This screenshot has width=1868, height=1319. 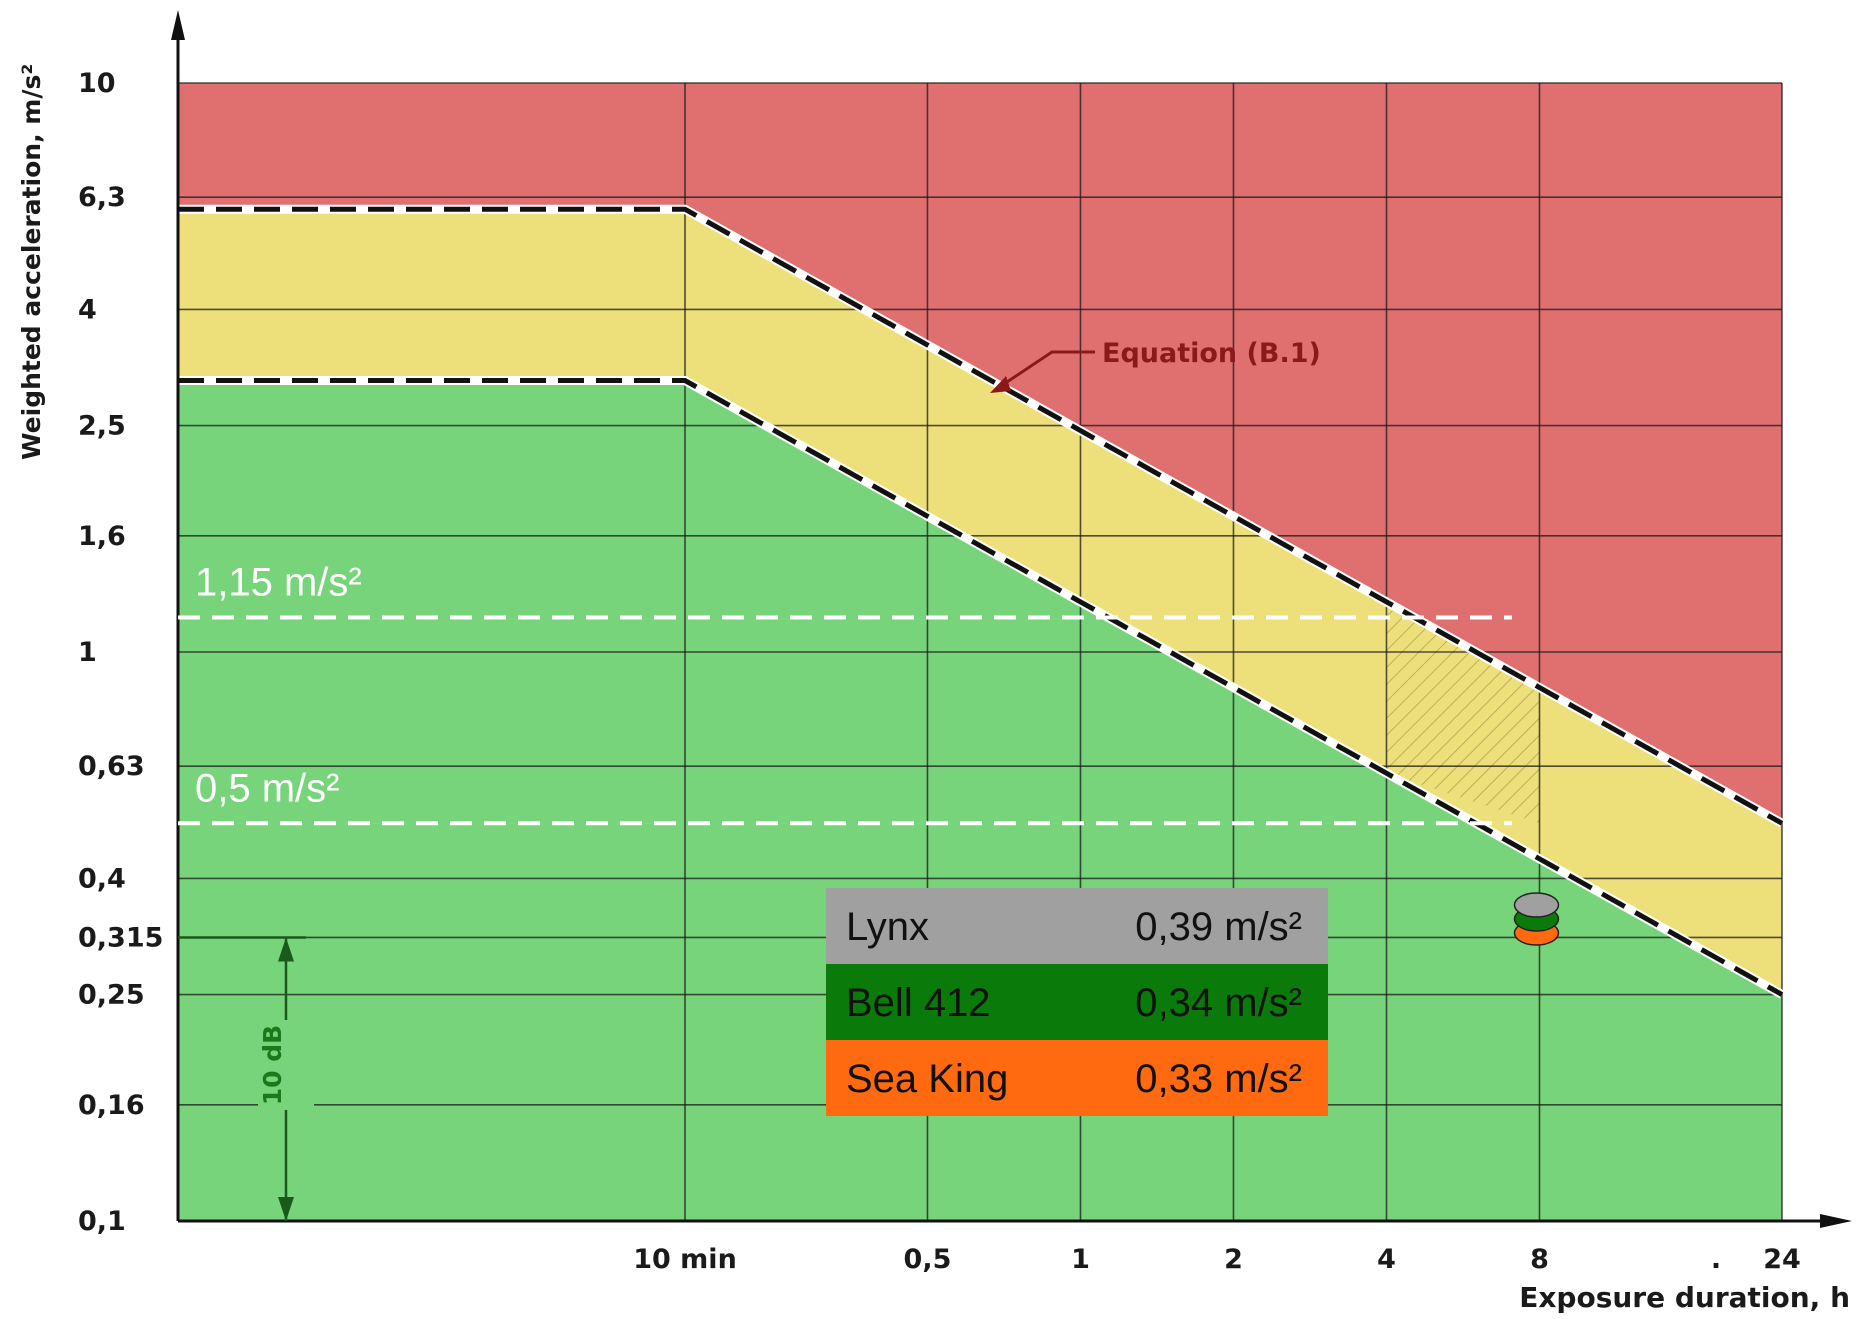 What do you see at coordinates (1782, 1259) in the screenshot?
I see `x-tick-label: 24` at bounding box center [1782, 1259].